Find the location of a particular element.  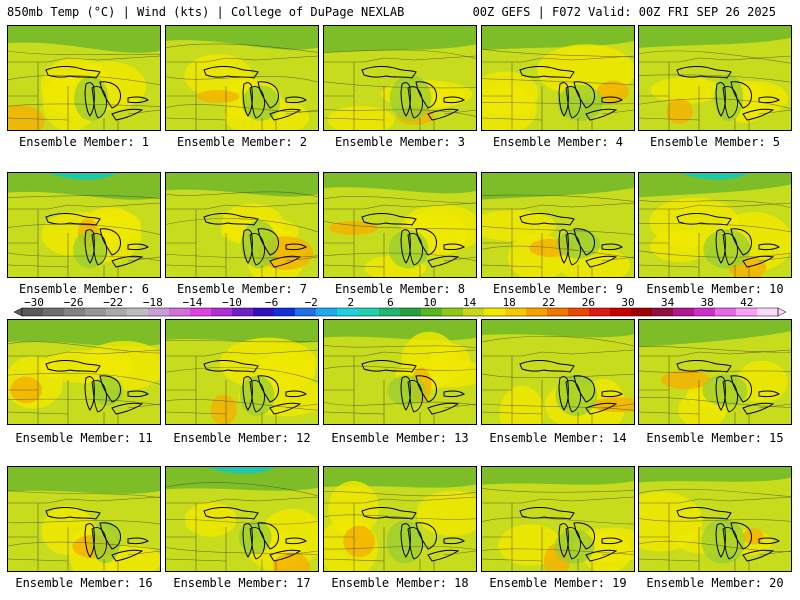

cold-air-region is located at coordinates (714, 176).